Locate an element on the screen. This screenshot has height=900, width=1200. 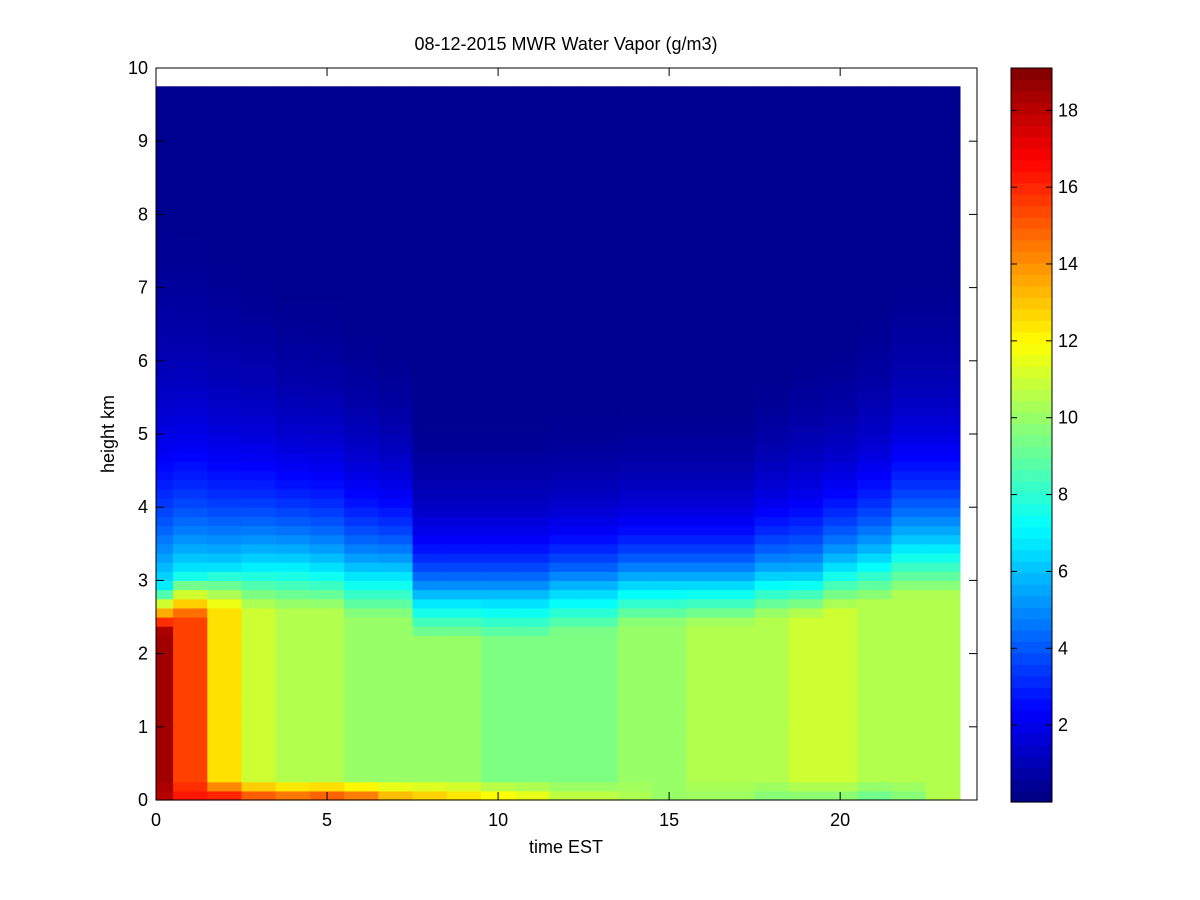
y-tick-label: 5 is located at coordinates (143, 434).